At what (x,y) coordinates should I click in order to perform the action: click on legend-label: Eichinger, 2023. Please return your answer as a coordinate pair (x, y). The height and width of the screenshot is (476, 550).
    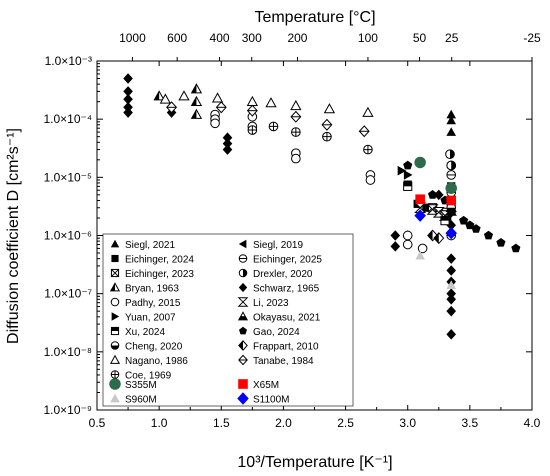
    Looking at the image, I should click on (159, 274).